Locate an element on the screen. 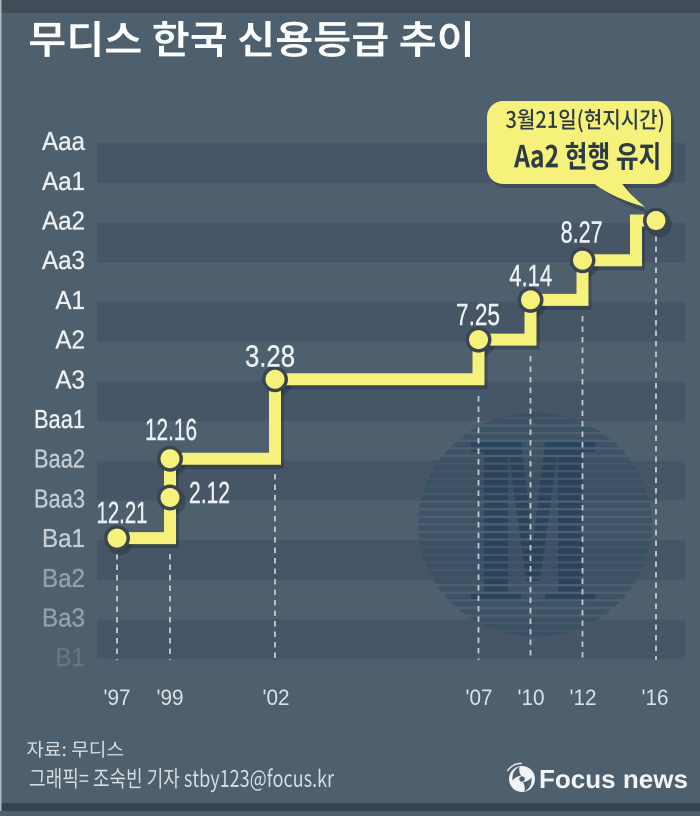  svg-text: A3 is located at coordinates (70, 379).